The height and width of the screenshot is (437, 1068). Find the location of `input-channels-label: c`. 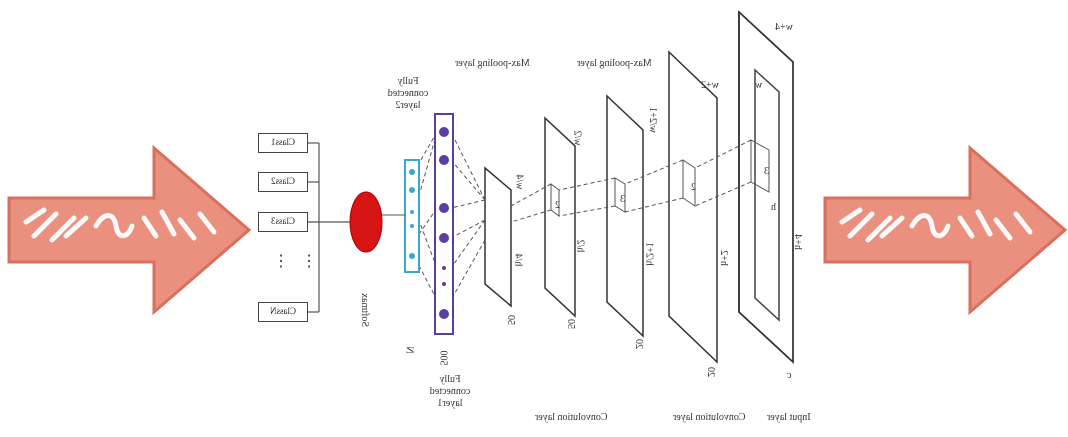

input-channels-label: c is located at coordinates (789, 375).